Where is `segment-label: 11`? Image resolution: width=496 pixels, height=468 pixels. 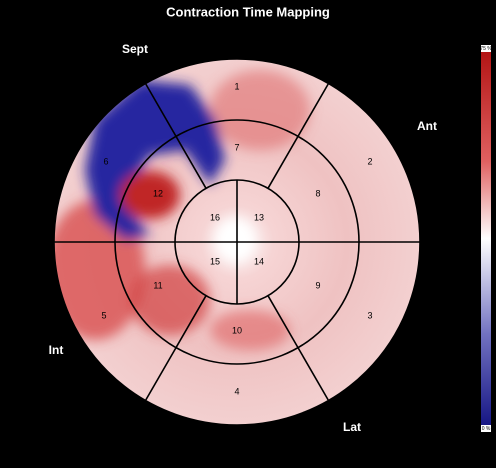
segment-label: 11 is located at coordinates (157, 285).